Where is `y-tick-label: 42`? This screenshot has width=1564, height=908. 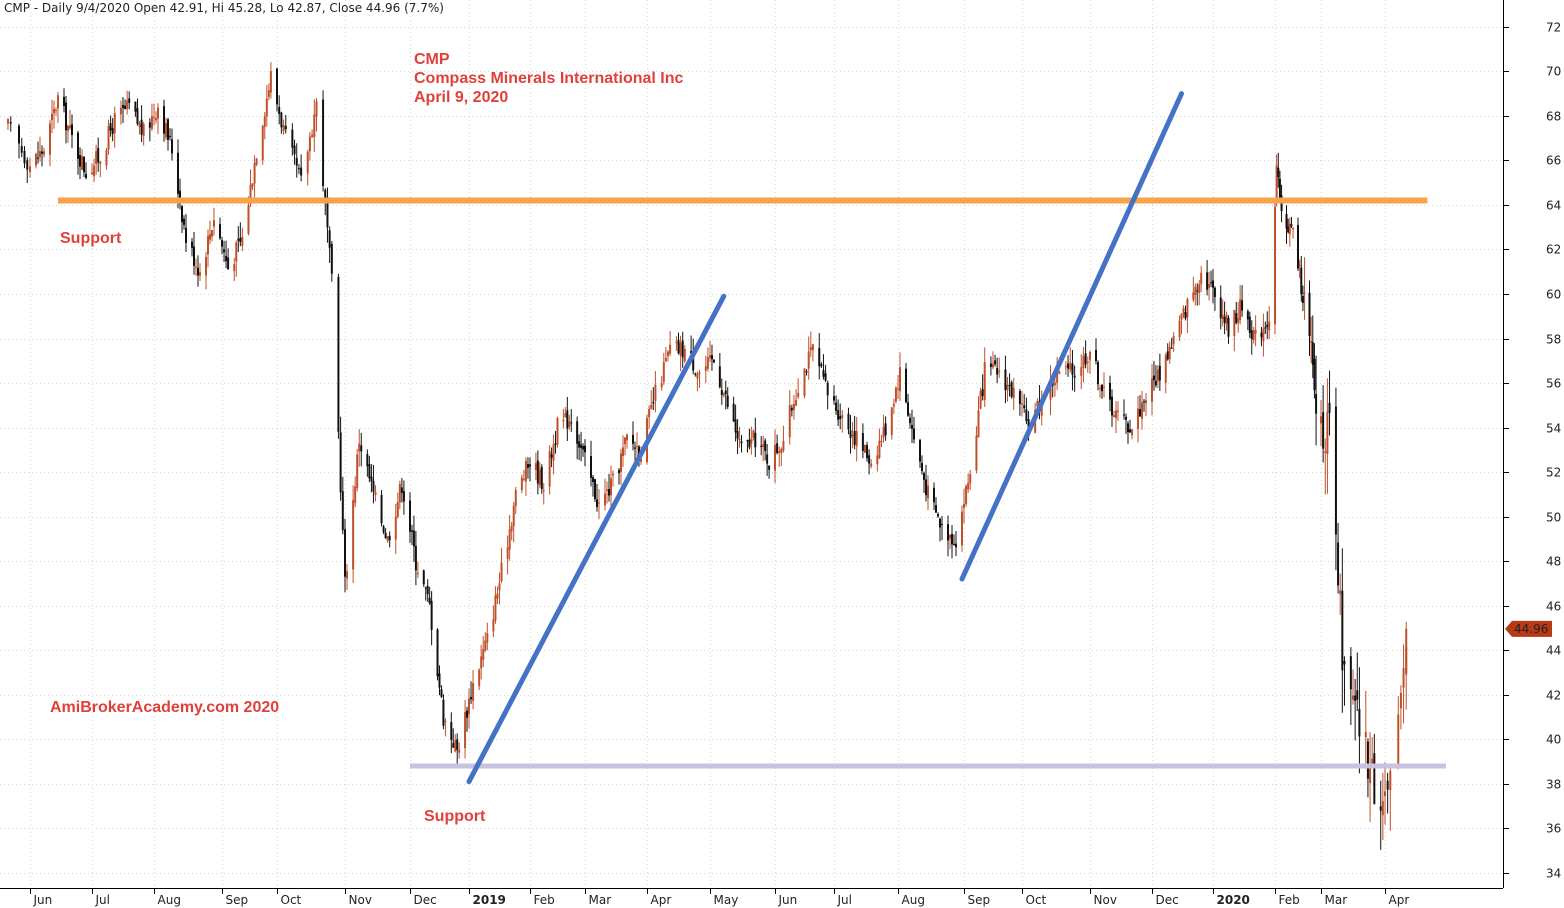
y-tick-label: 42 is located at coordinates (1553, 696).